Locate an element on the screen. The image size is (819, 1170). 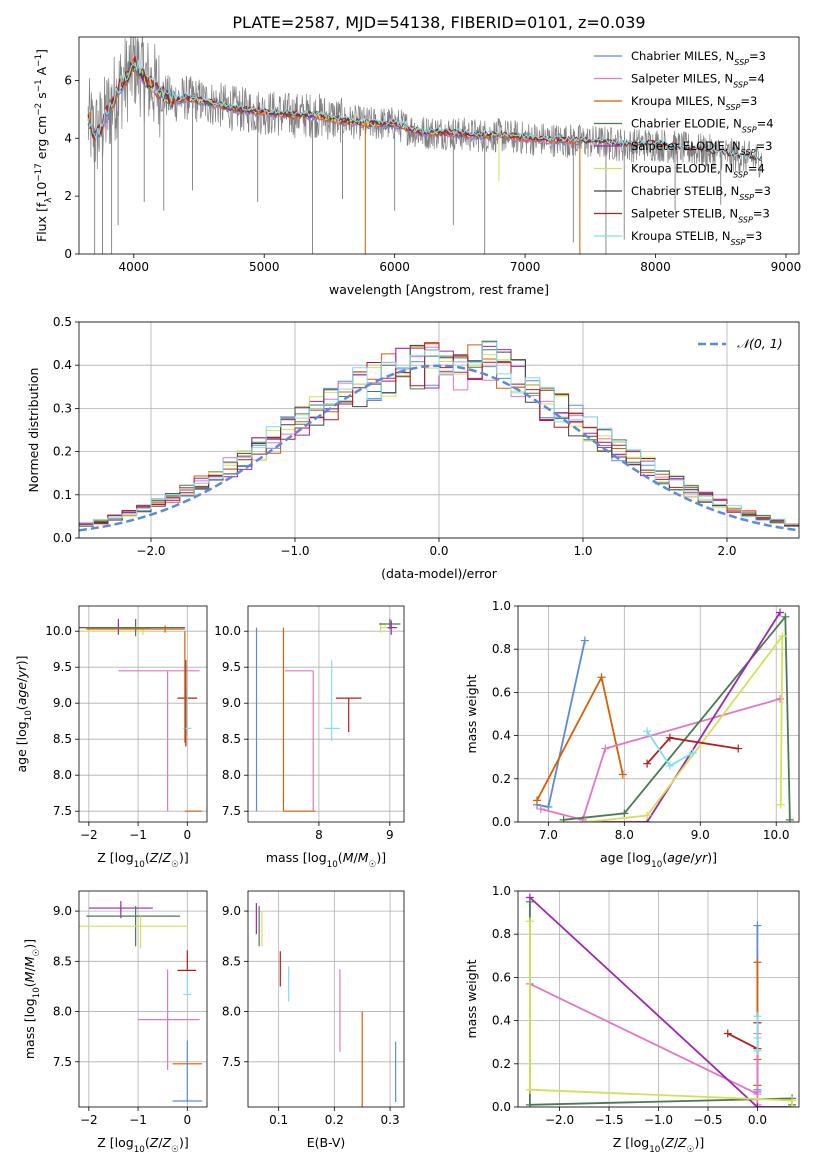
y-tick-label: 0.2 is located at coordinates (501, 779).